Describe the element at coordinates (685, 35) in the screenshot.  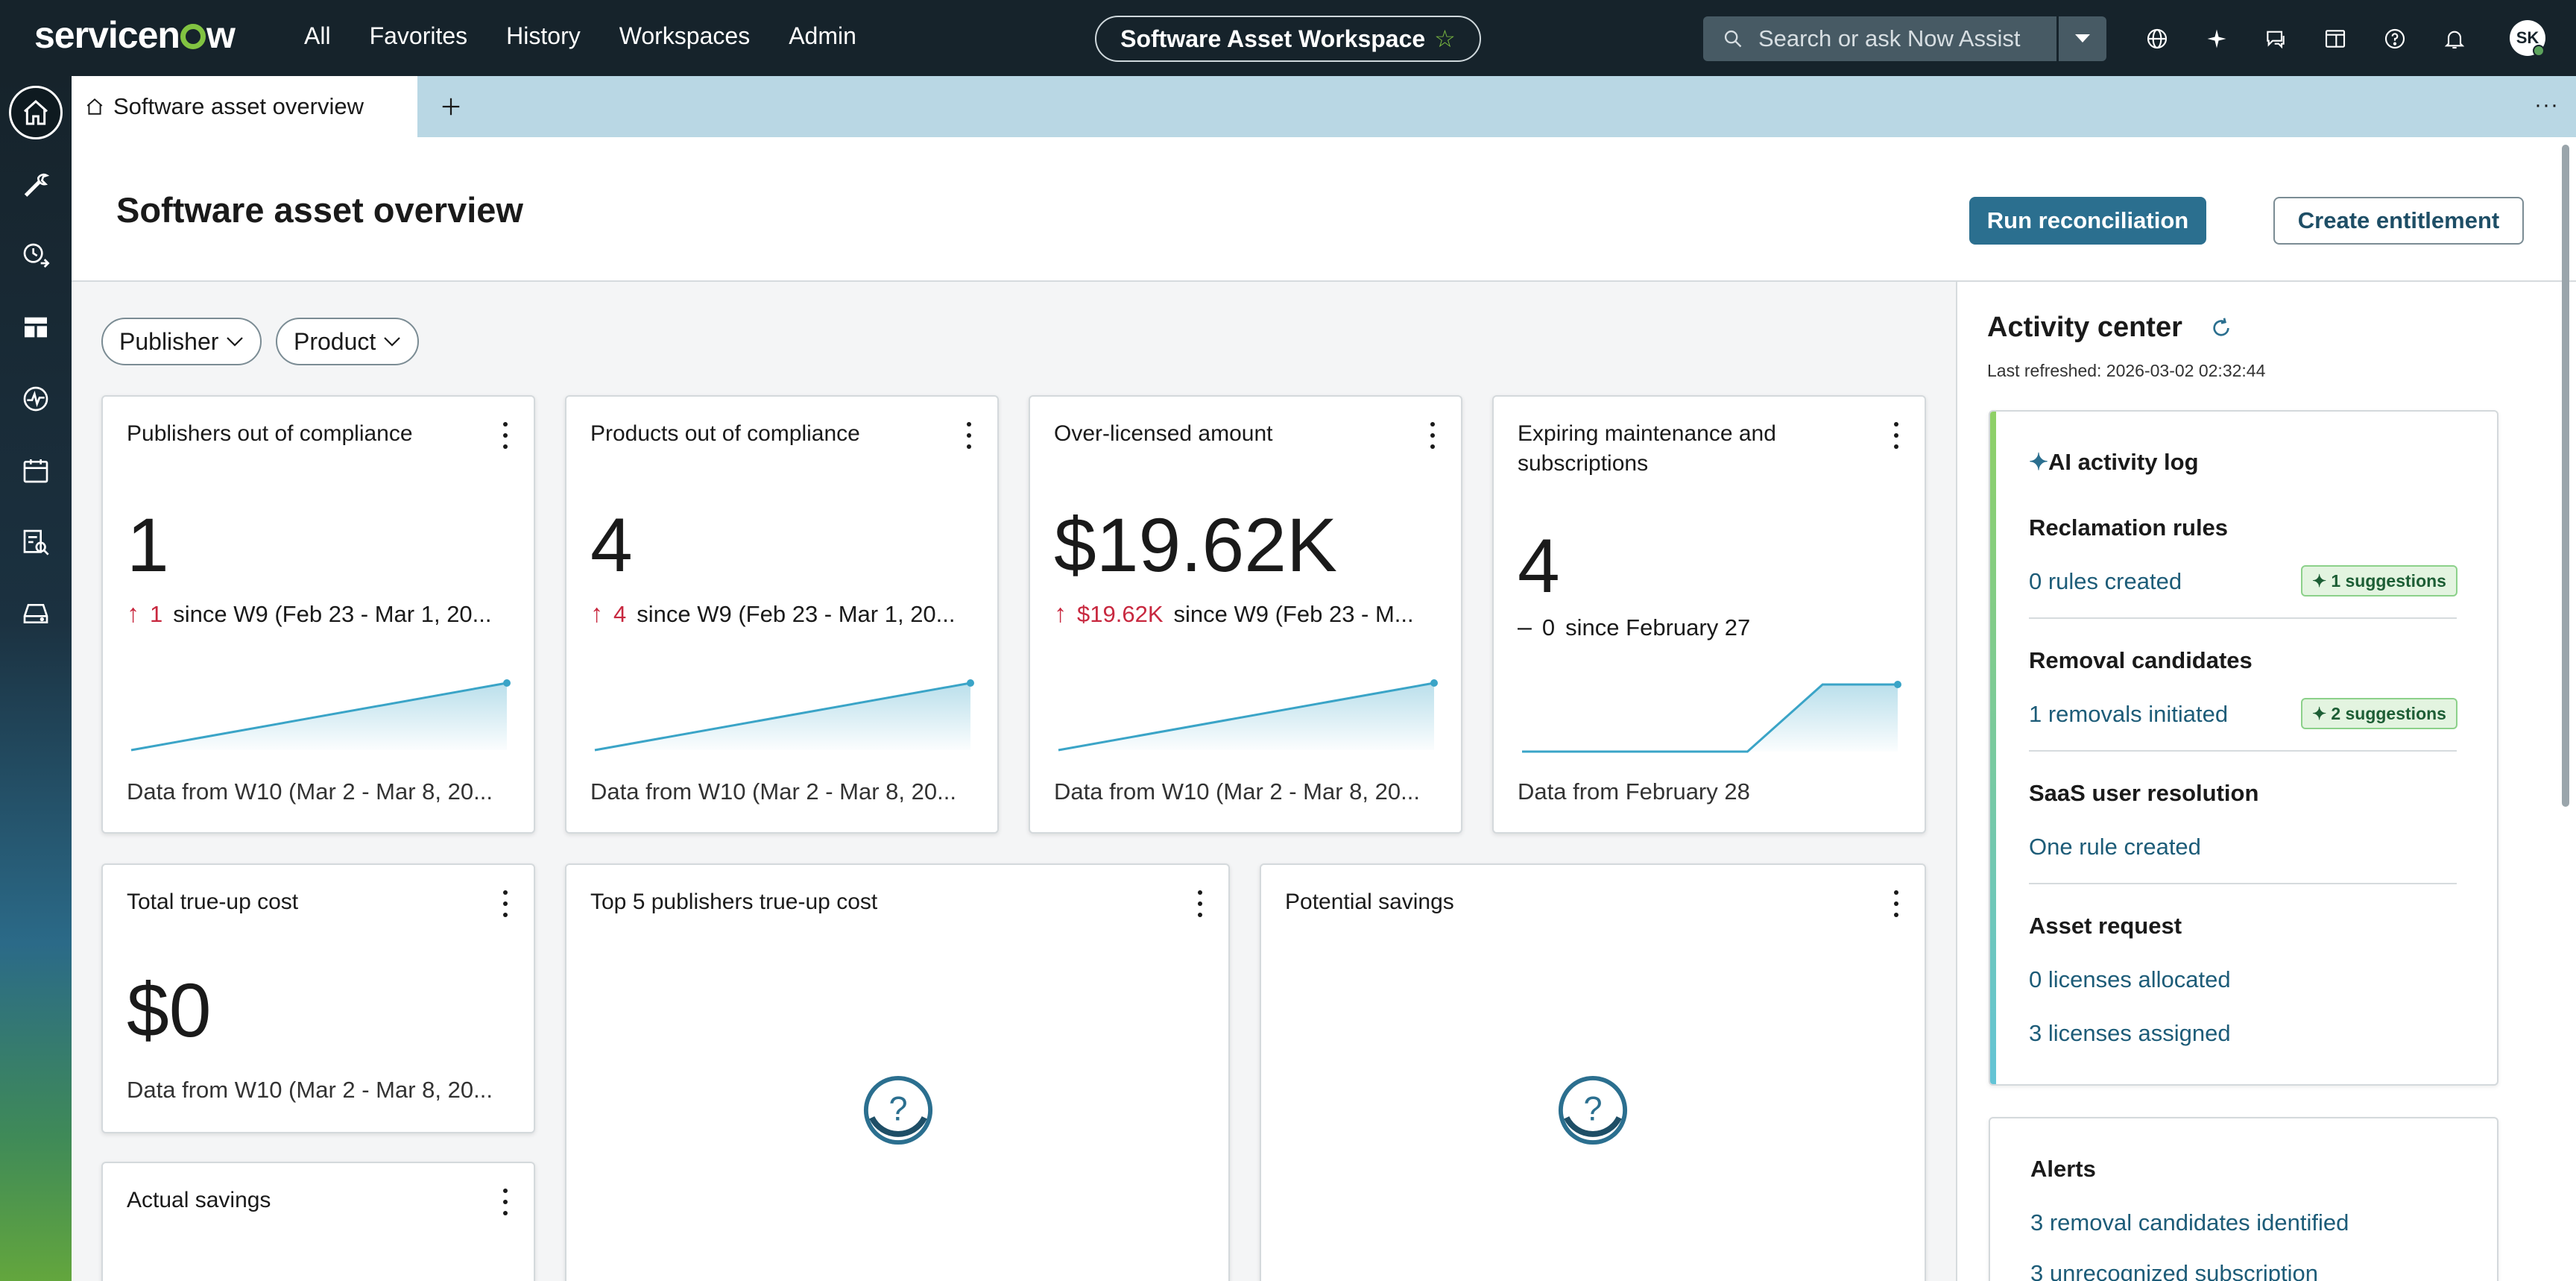
I see `nav-workspaces: Workspaces` at that location.